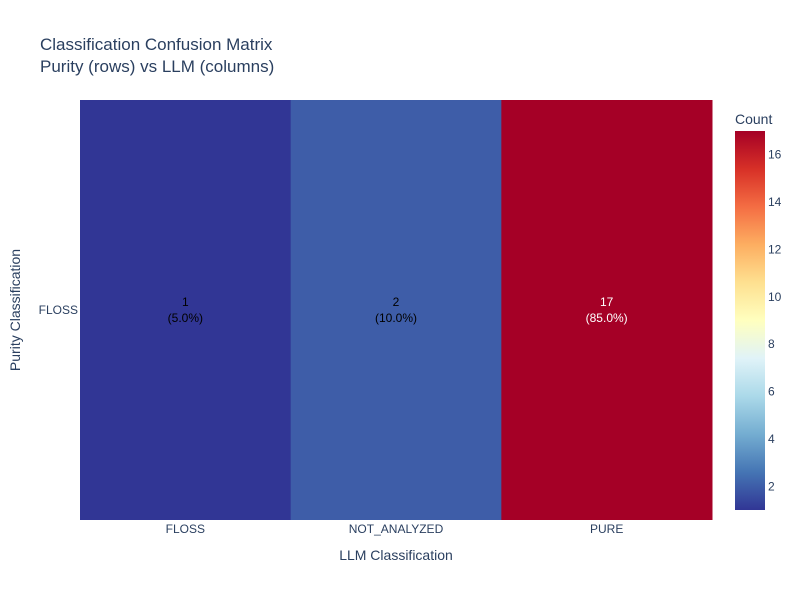  Describe the element at coordinates (185, 529) in the screenshot. I see `x-tick-label: FLOSS` at that location.